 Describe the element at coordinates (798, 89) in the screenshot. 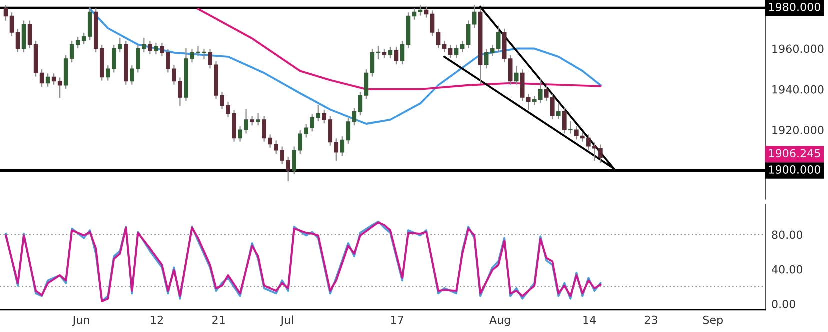

I see `y-tick-label: 1940.000` at that location.